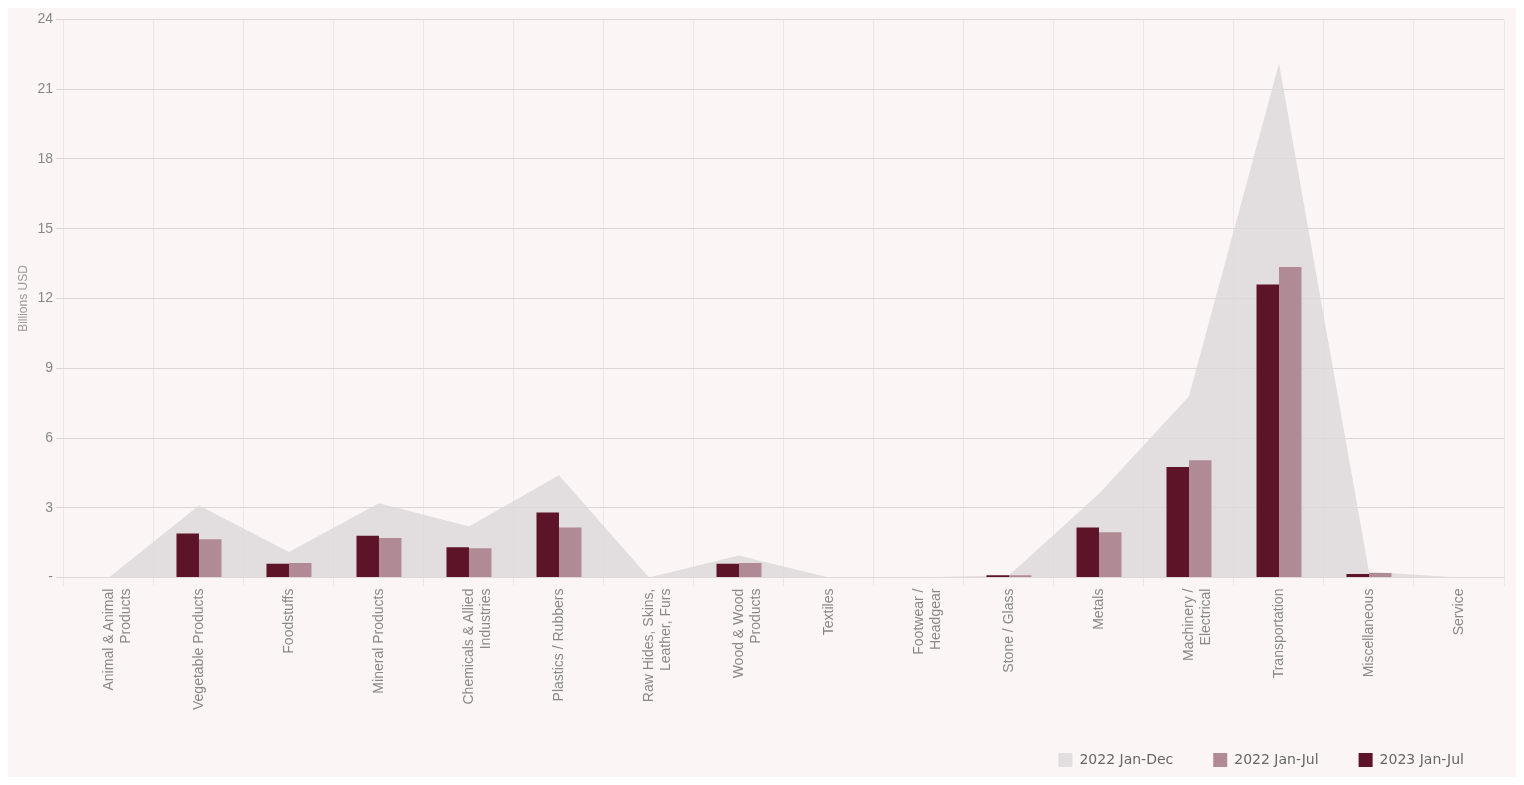 The height and width of the screenshot is (785, 1524). I want to click on x-tick-label: Mineral Products, so click(377, 641).